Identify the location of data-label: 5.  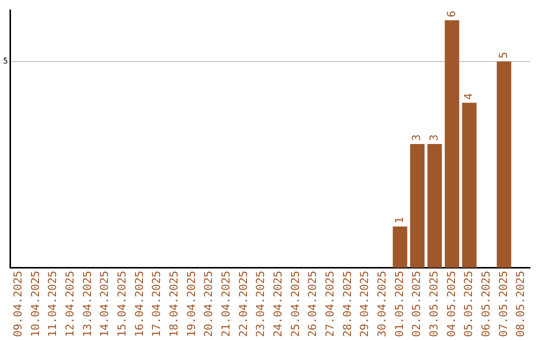
(503, 55).